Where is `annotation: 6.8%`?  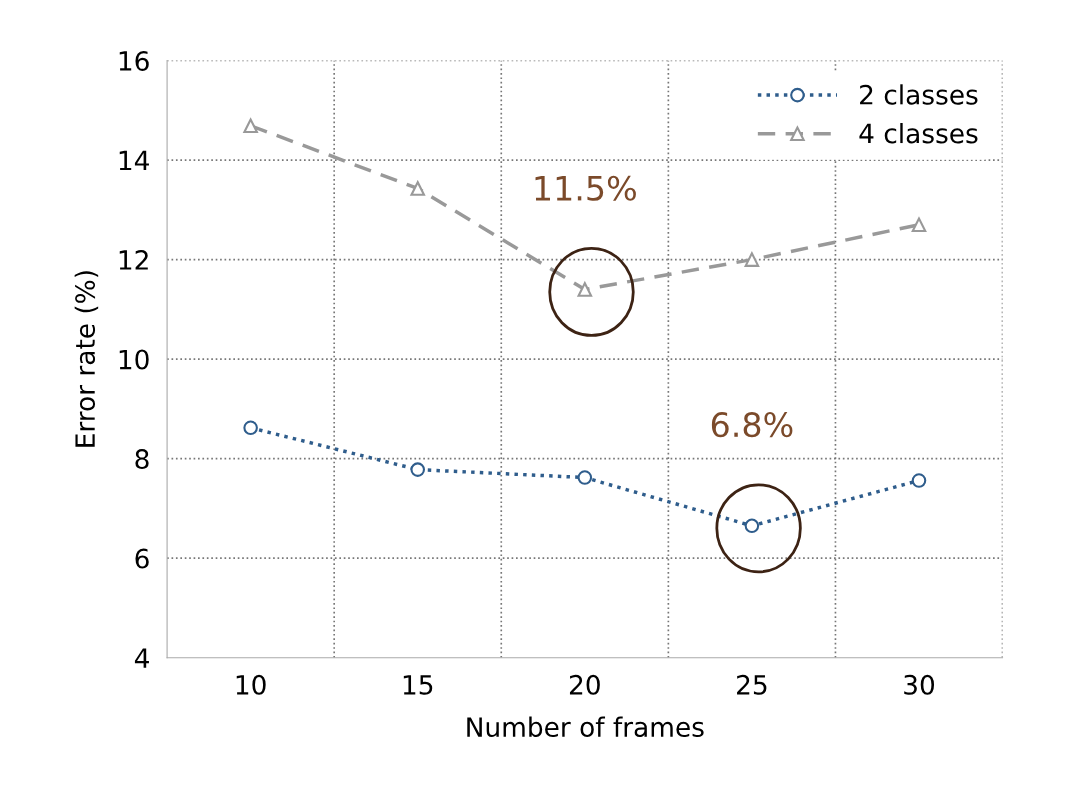
annotation: 6.8% is located at coordinates (752, 425).